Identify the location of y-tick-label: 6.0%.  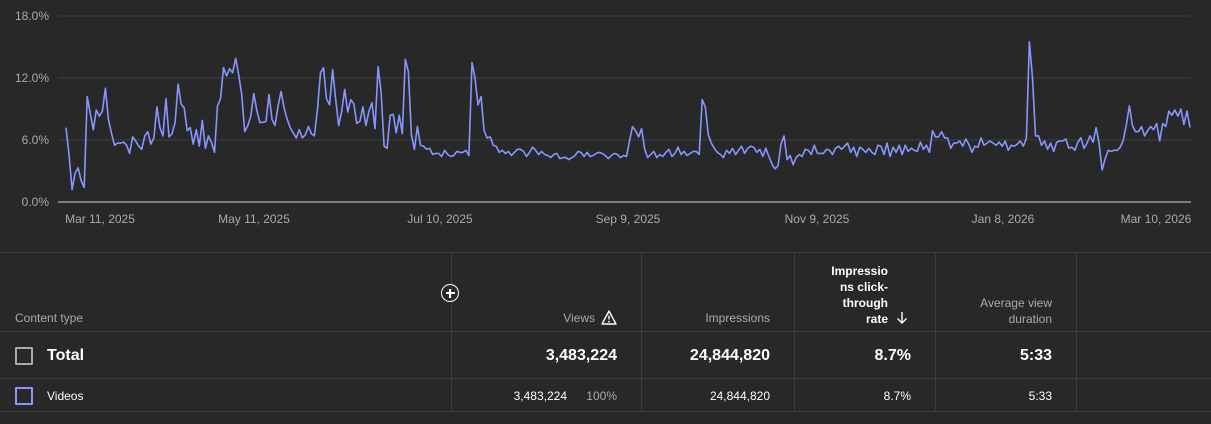
(36, 140).